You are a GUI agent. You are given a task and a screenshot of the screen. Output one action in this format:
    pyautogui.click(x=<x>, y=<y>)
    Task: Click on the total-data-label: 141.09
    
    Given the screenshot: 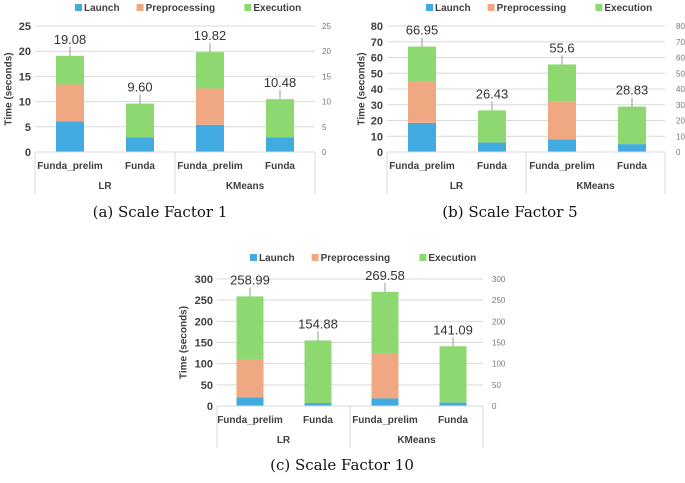 What is the action you would take?
    pyautogui.click(x=453, y=329)
    